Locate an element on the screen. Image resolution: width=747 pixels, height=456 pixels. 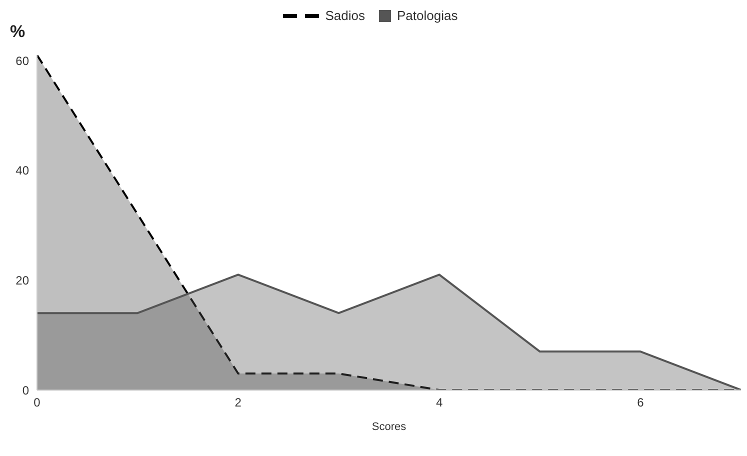
y-tick-label: 0 is located at coordinates (26, 390).